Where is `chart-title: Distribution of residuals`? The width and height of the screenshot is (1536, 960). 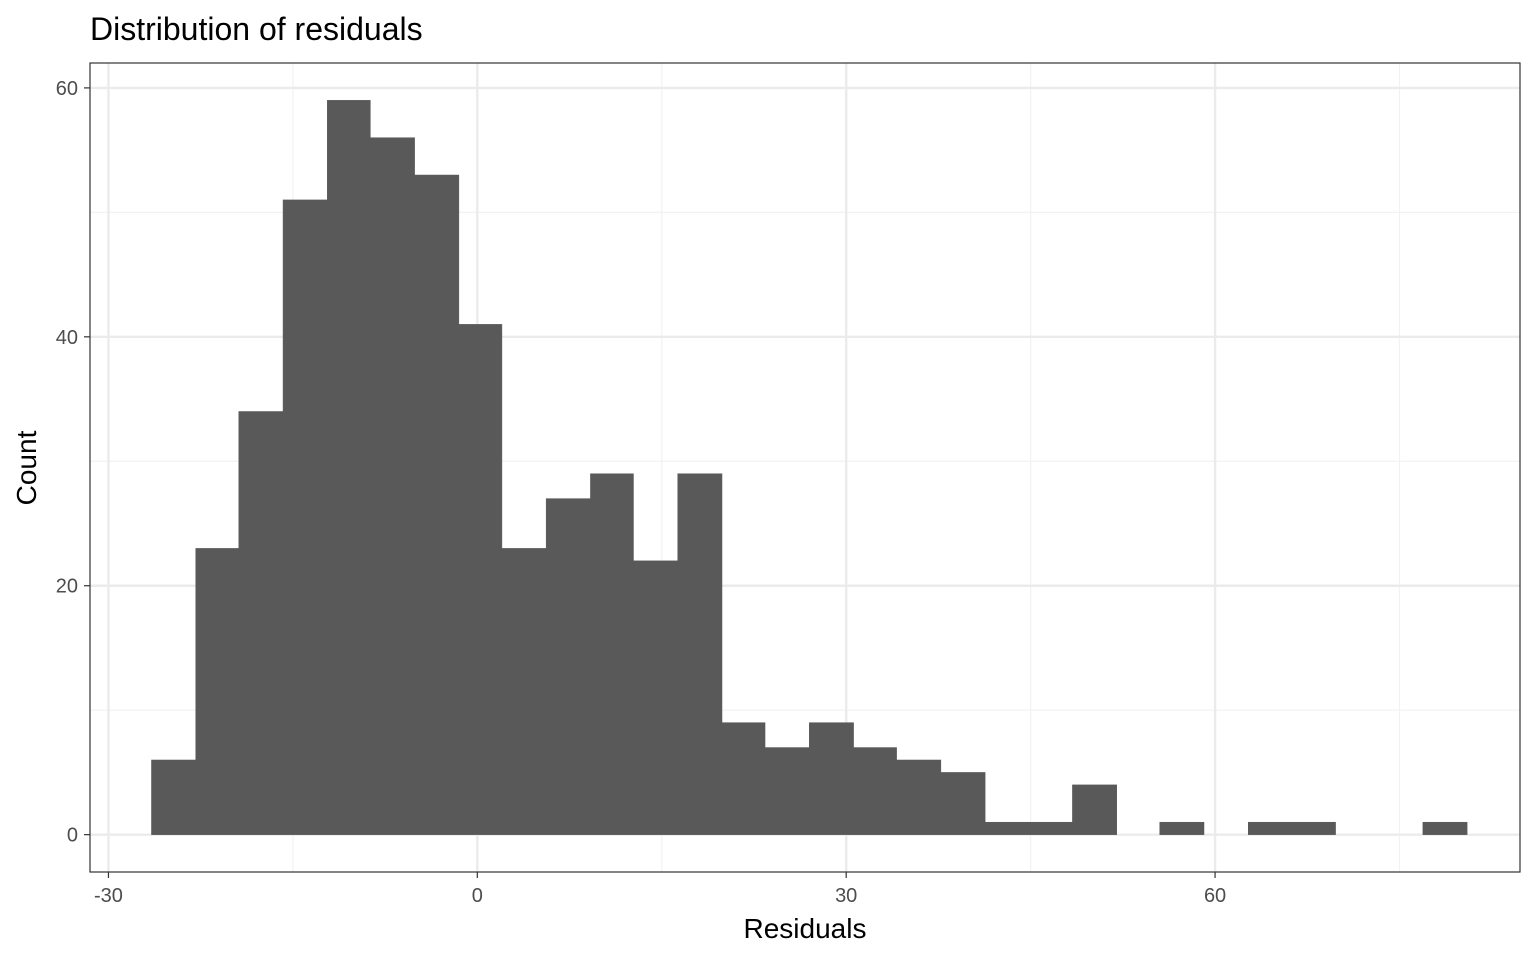 chart-title: Distribution of residuals is located at coordinates (256, 29).